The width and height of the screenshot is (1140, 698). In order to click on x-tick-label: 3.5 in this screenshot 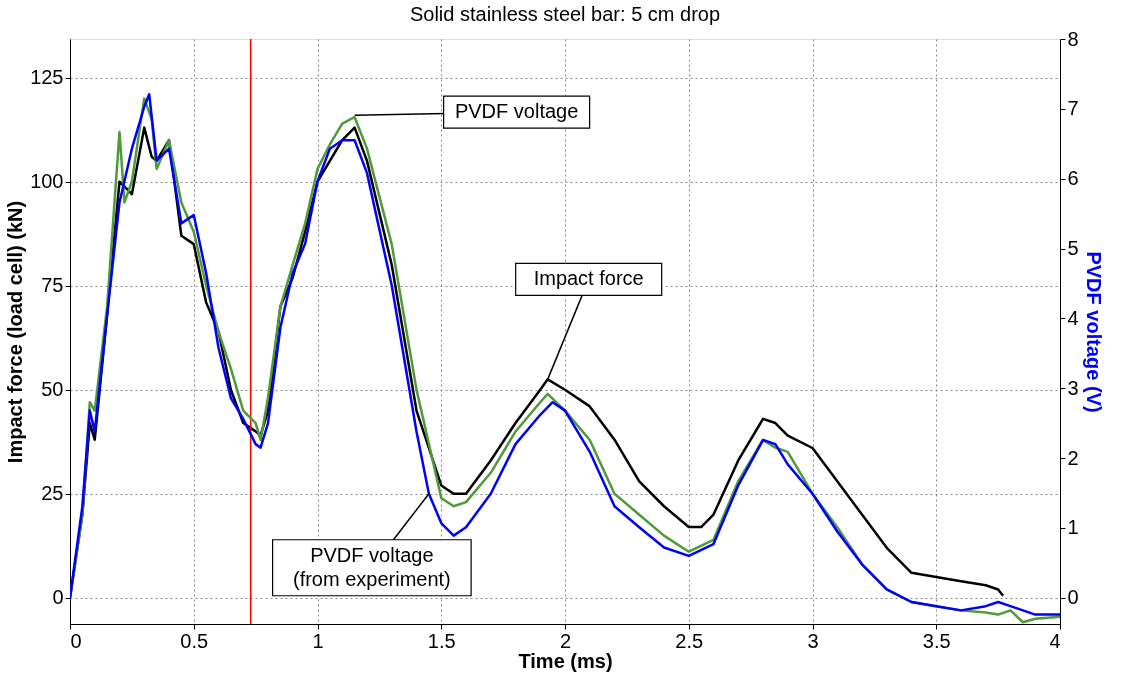, I will do `click(936, 640)`.